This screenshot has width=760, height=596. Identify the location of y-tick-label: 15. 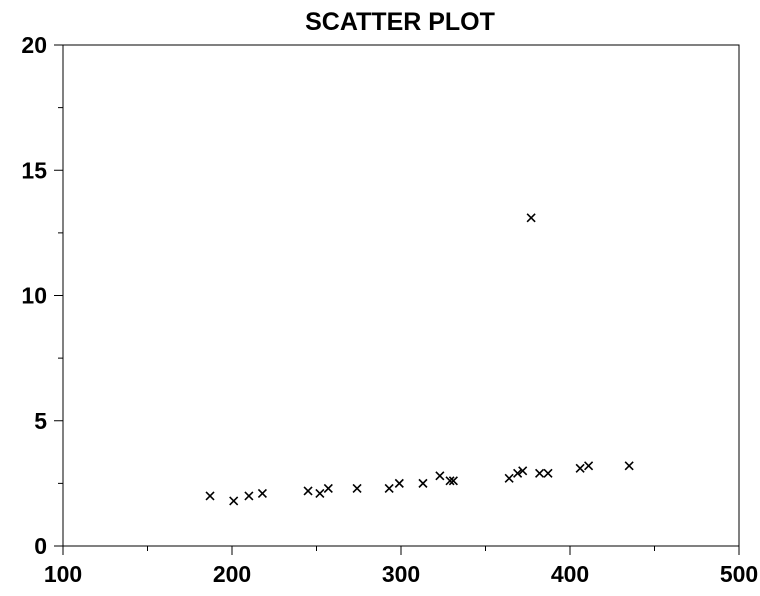
(34, 170).